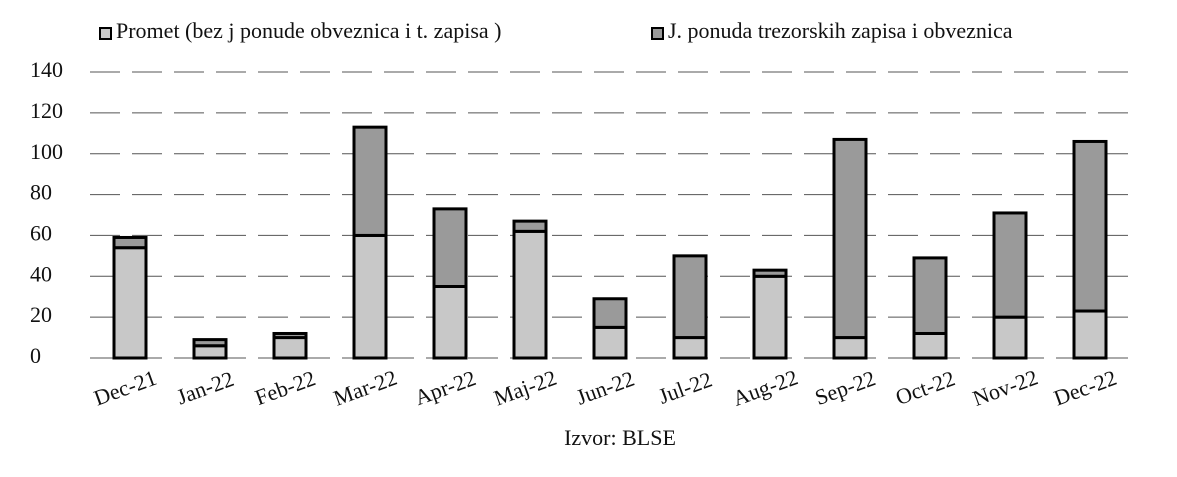 Image resolution: width=1177 pixels, height=477 pixels. Describe the element at coordinates (46, 69) in the screenshot. I see `y-tick-label: 140` at that location.